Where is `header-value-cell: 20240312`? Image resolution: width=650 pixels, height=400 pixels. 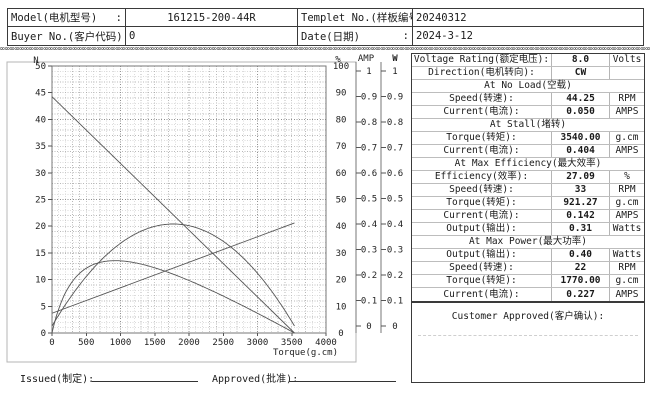 header-value-cell: 20240312 is located at coordinates (441, 17).